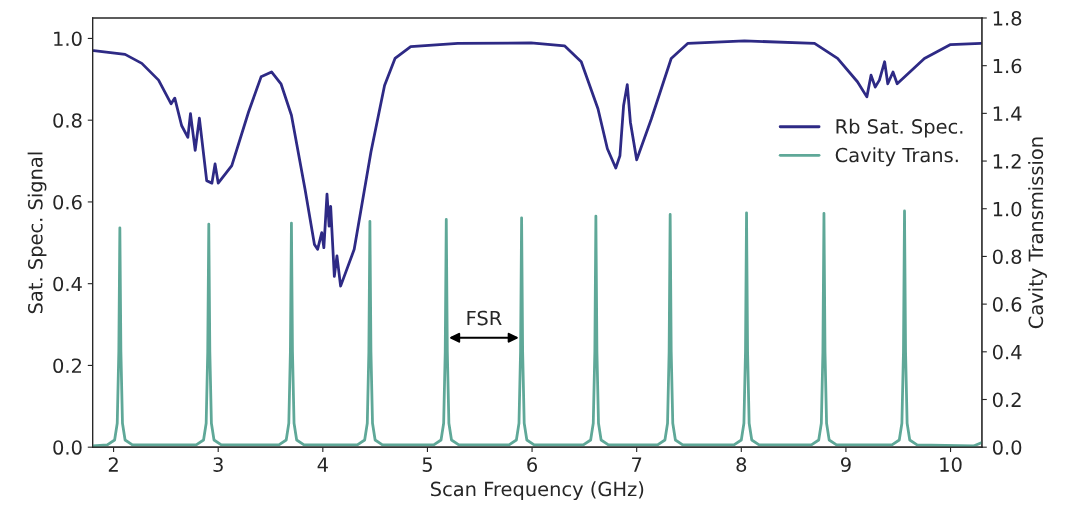  I want to click on x-axis-title: Scan Frequency (GHz), so click(537, 491).